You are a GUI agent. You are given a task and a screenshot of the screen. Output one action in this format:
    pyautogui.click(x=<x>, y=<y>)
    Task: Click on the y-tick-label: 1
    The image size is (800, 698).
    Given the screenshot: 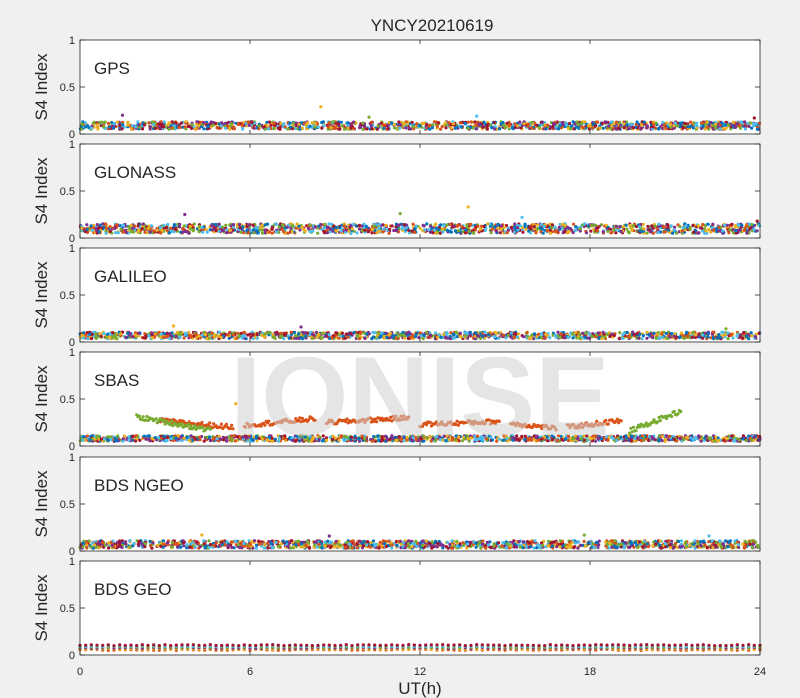 What is the action you would take?
    pyautogui.click(x=72, y=249)
    